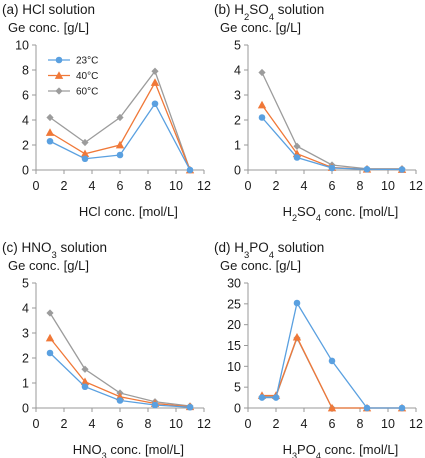  What do you see at coordinates (87, 449) in the screenshot?
I see `x-axis-label-part: HNO` at bounding box center [87, 449].